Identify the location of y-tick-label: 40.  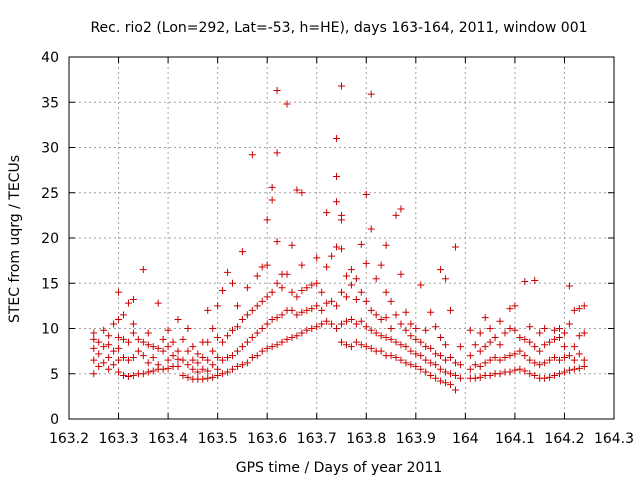
(50, 58).